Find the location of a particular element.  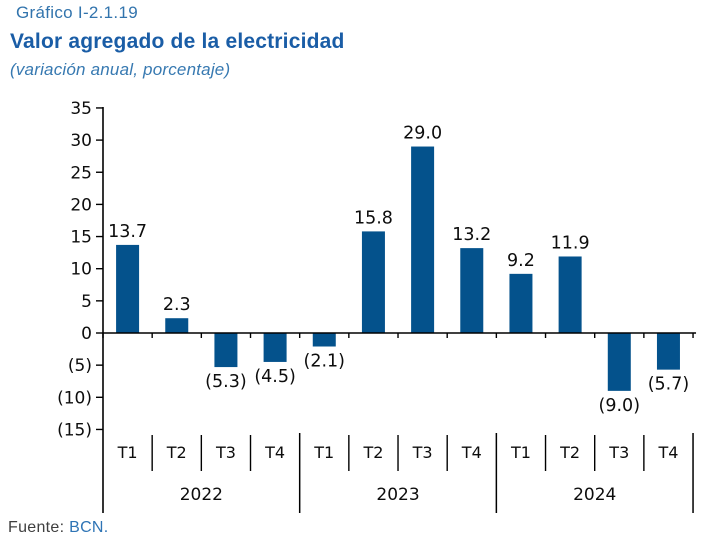

y-tick-label: (5) is located at coordinates (80, 366).